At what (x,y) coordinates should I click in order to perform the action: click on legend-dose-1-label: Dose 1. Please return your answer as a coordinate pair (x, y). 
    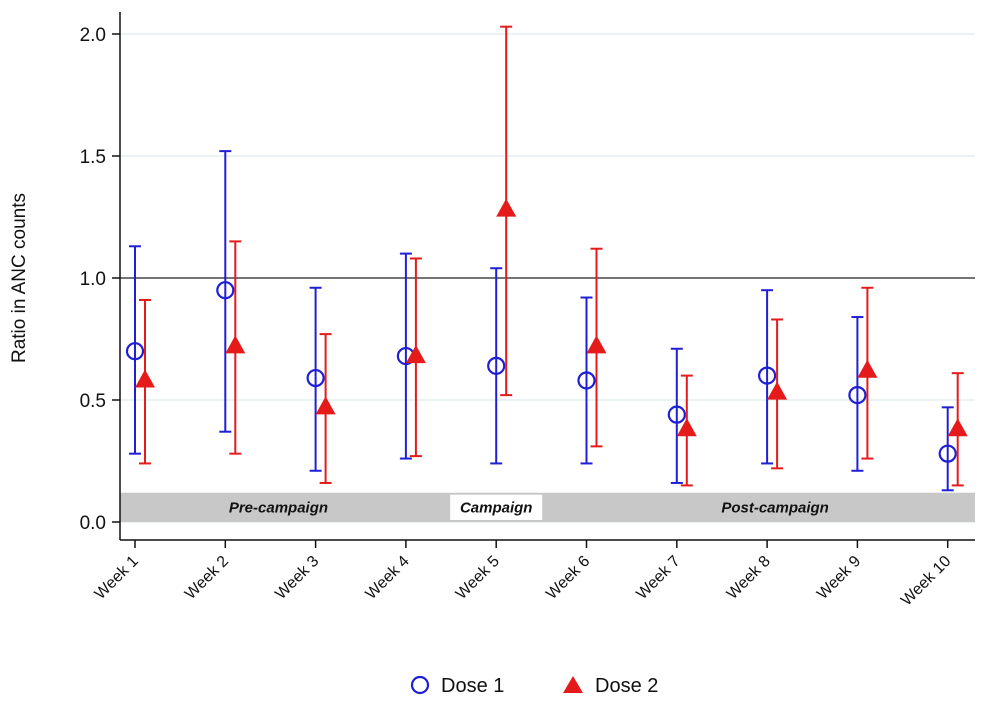
    Looking at the image, I should click on (472, 686).